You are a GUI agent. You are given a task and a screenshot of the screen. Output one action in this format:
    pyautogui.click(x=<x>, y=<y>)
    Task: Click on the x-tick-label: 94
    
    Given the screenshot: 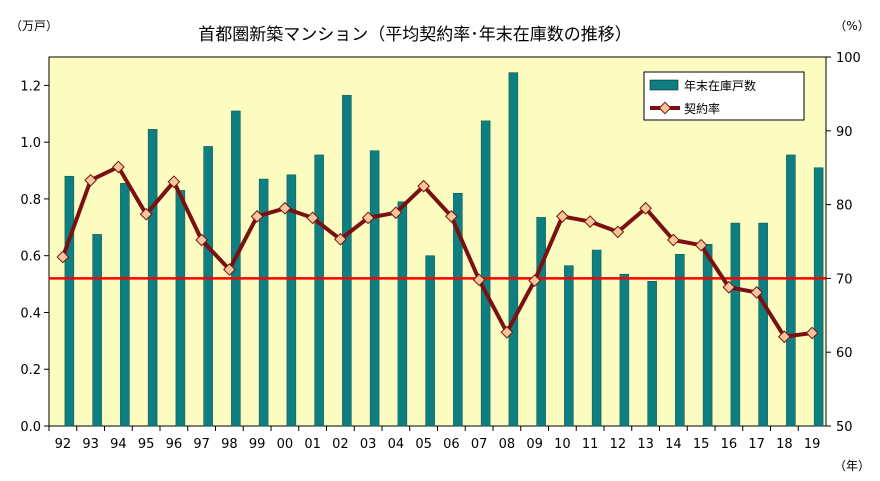 What is the action you would take?
    pyautogui.click(x=118, y=444)
    